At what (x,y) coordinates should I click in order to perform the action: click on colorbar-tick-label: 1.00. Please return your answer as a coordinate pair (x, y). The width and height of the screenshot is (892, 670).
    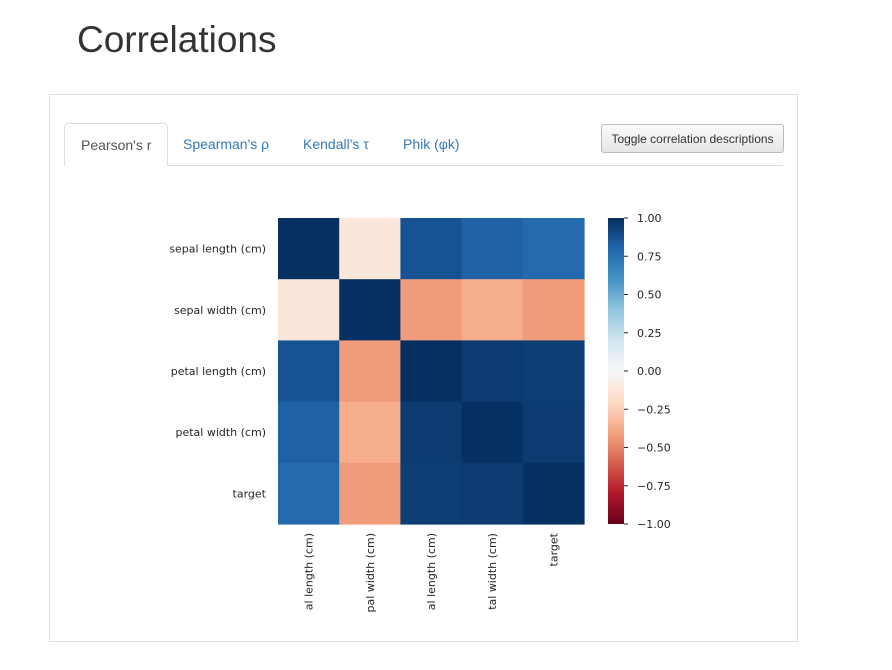
    Looking at the image, I should click on (649, 218).